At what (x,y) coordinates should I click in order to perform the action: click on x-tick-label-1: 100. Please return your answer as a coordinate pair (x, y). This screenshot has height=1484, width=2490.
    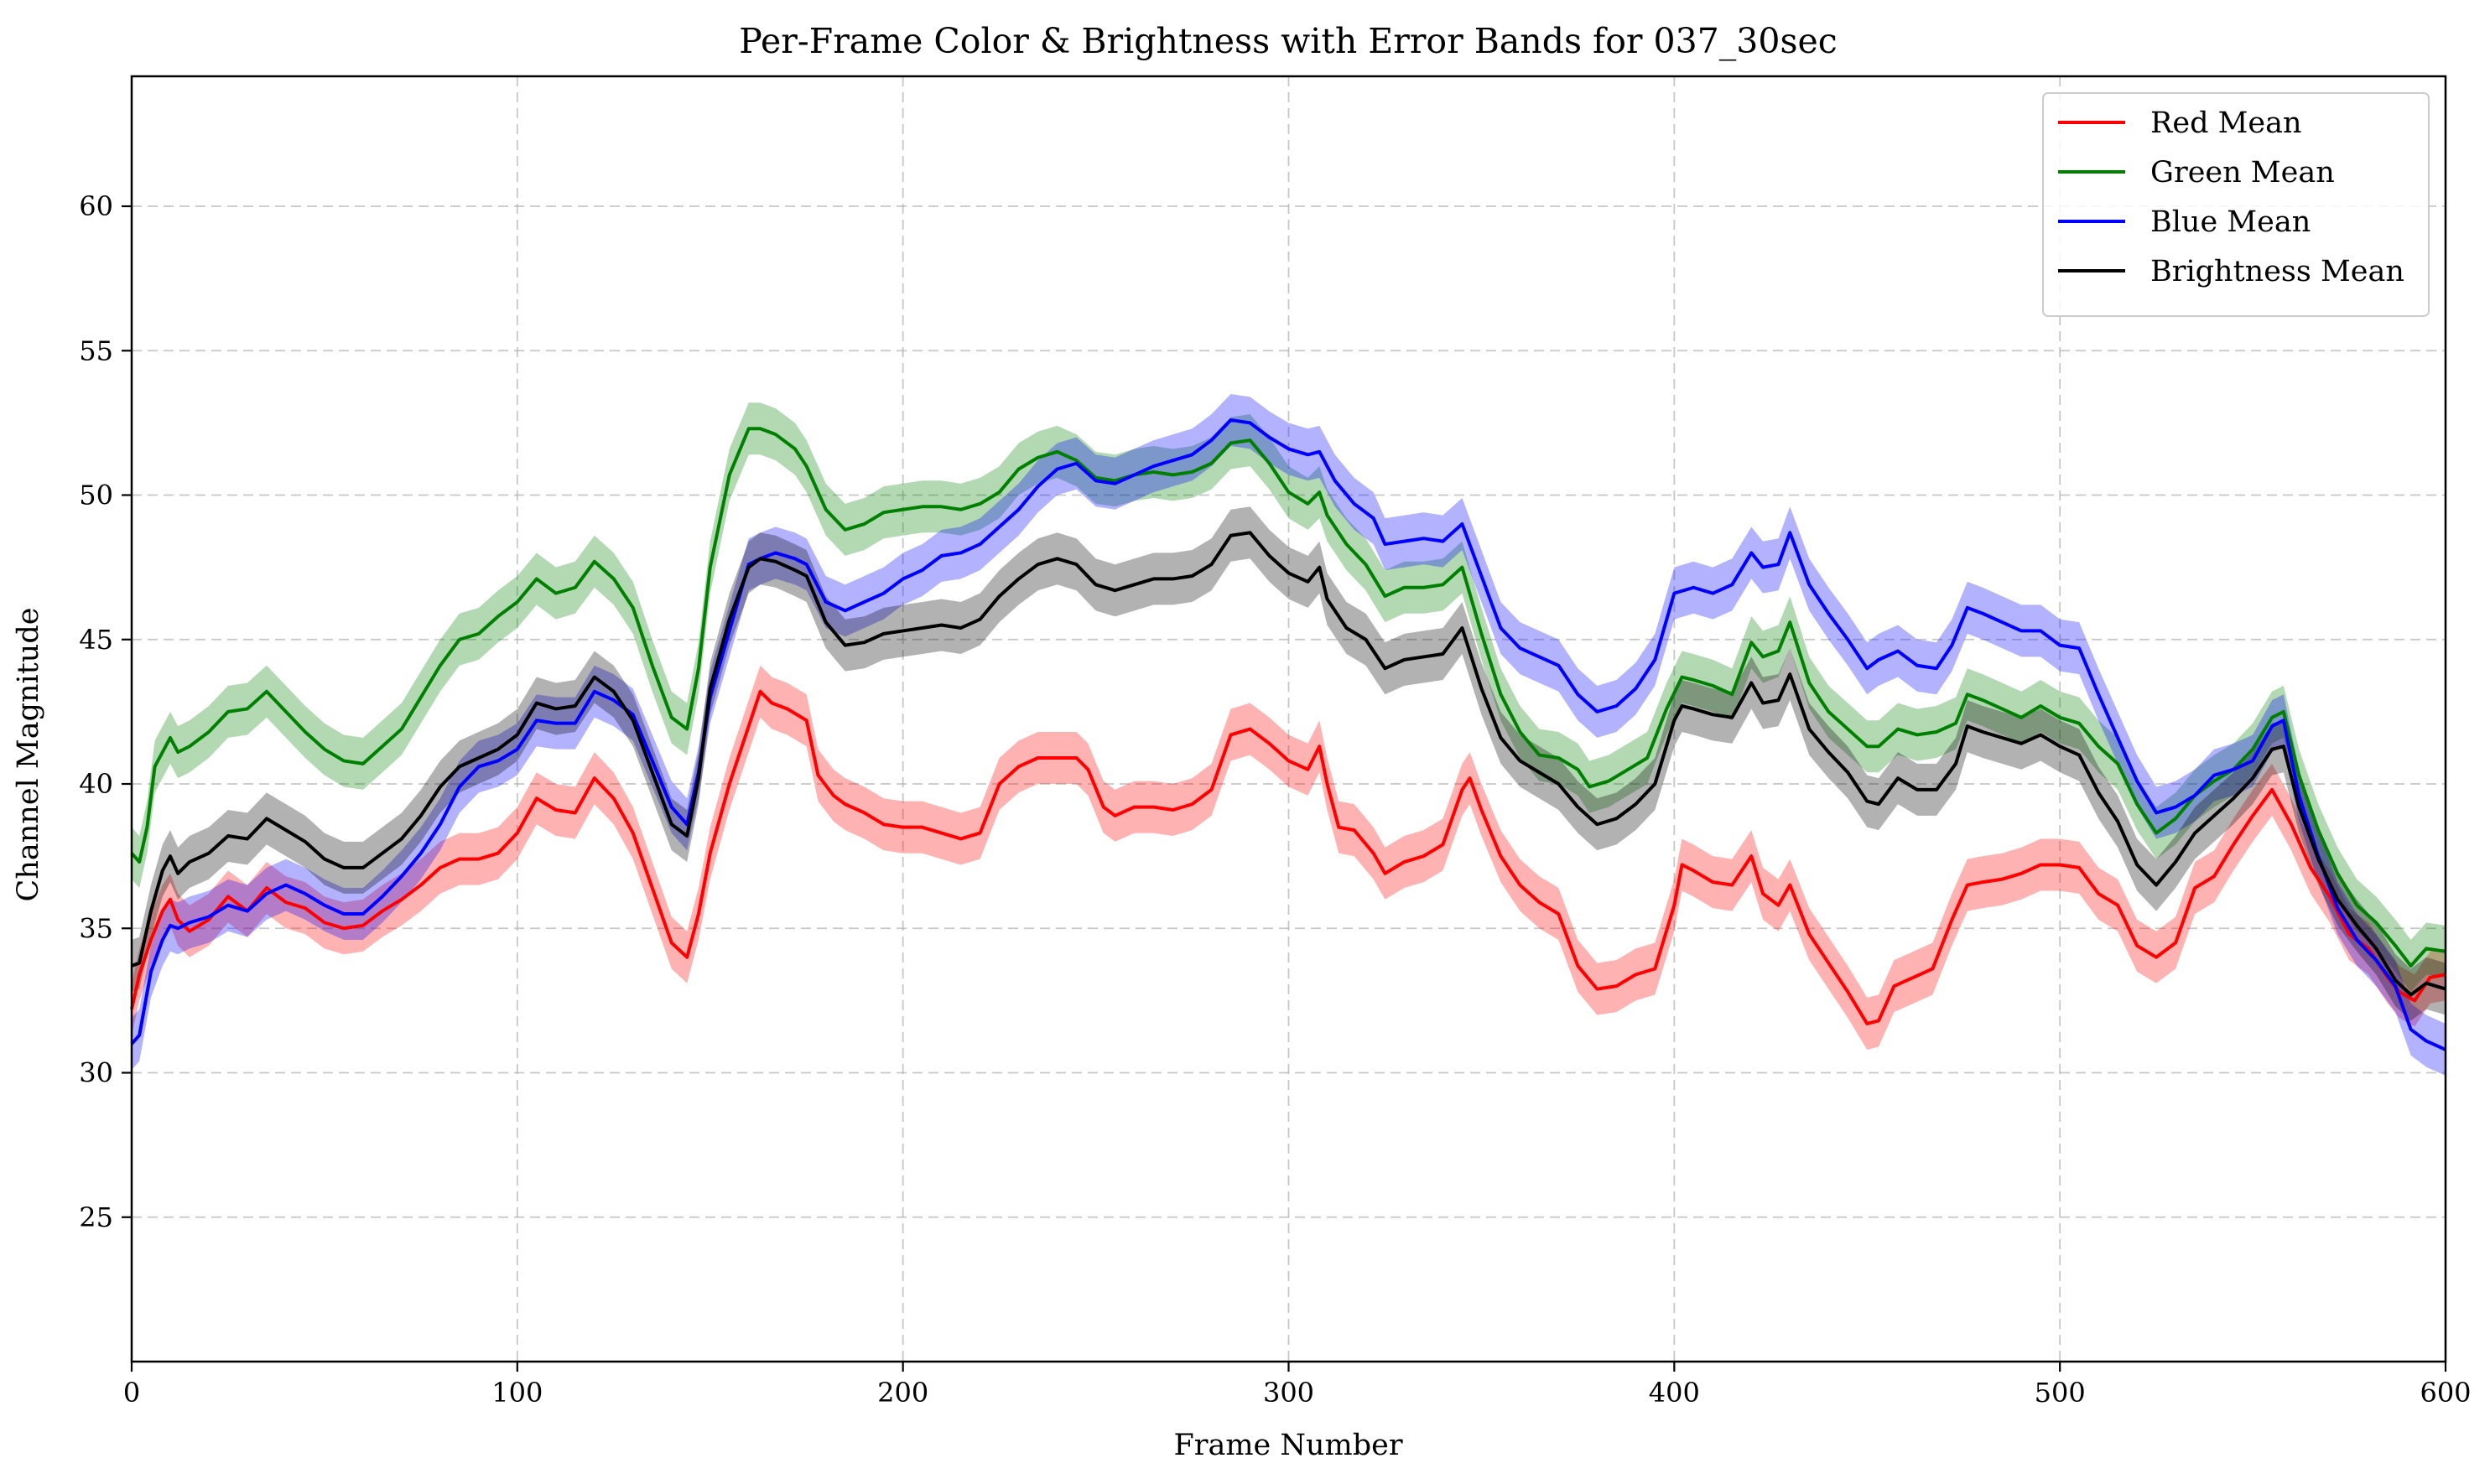
    Looking at the image, I should click on (517, 1393).